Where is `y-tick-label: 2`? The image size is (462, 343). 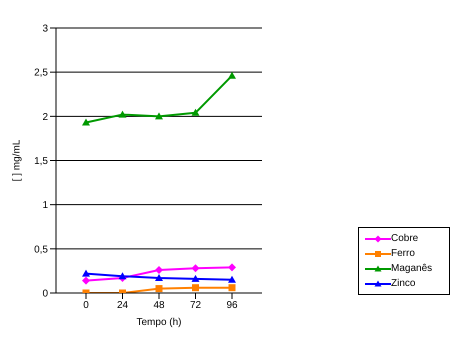 y-tick-label: 2 is located at coordinates (45, 117).